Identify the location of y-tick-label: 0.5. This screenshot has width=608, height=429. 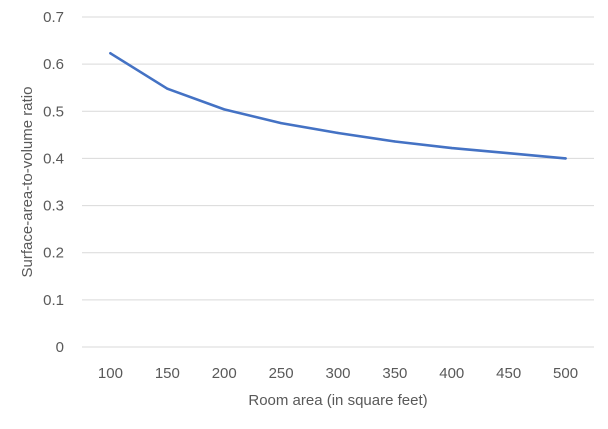
(53, 111).